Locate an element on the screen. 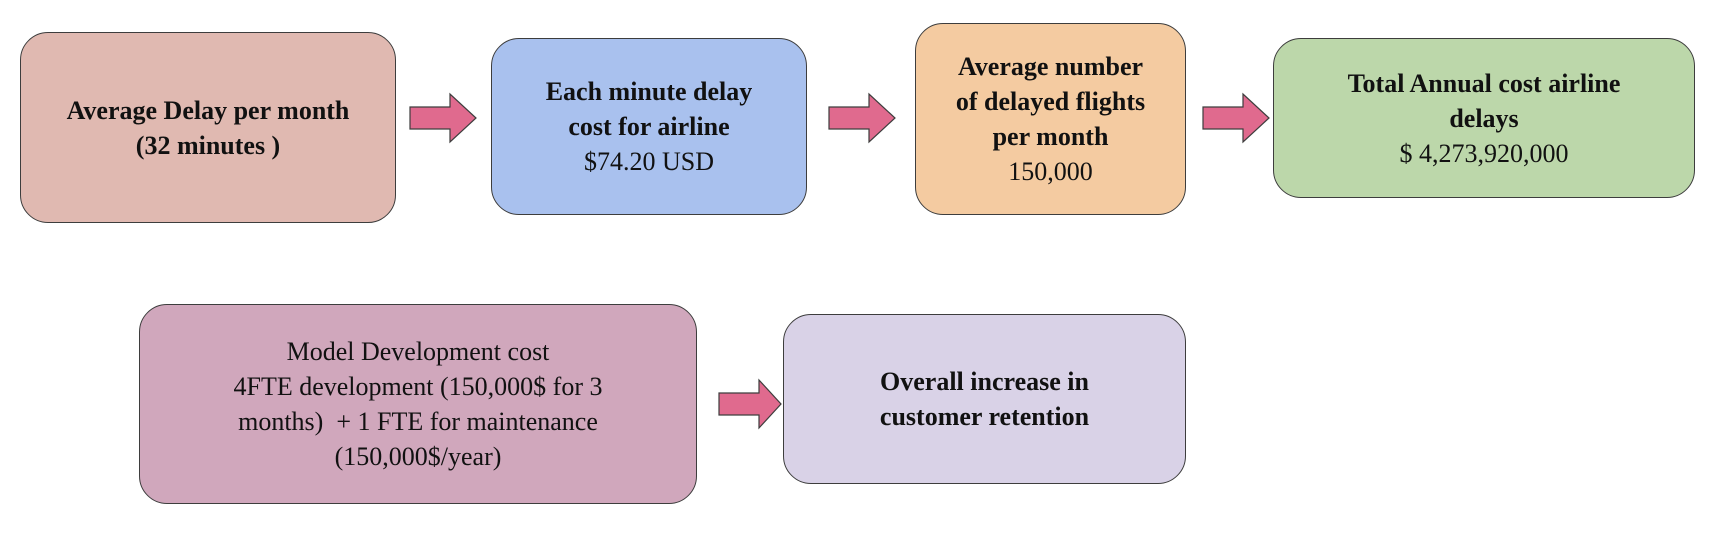 Image resolution: width=1714 pixels, height=536 pixels. average-delay-title: Average Delay per month is located at coordinates (208, 110).